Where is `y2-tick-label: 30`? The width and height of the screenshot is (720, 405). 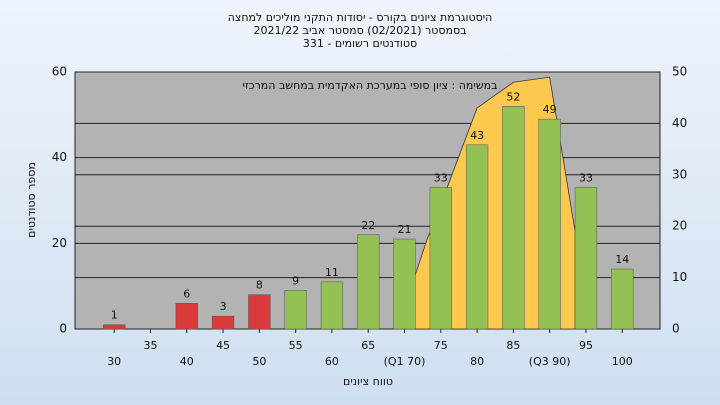
y2-tick-label: 30 is located at coordinates (679, 174).